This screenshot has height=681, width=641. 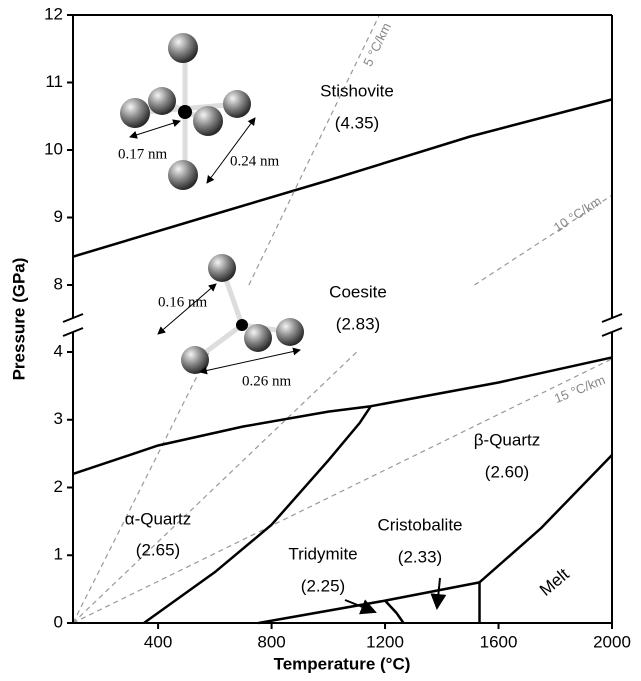 I want to click on phase-density: (2.83), so click(x=358, y=323).